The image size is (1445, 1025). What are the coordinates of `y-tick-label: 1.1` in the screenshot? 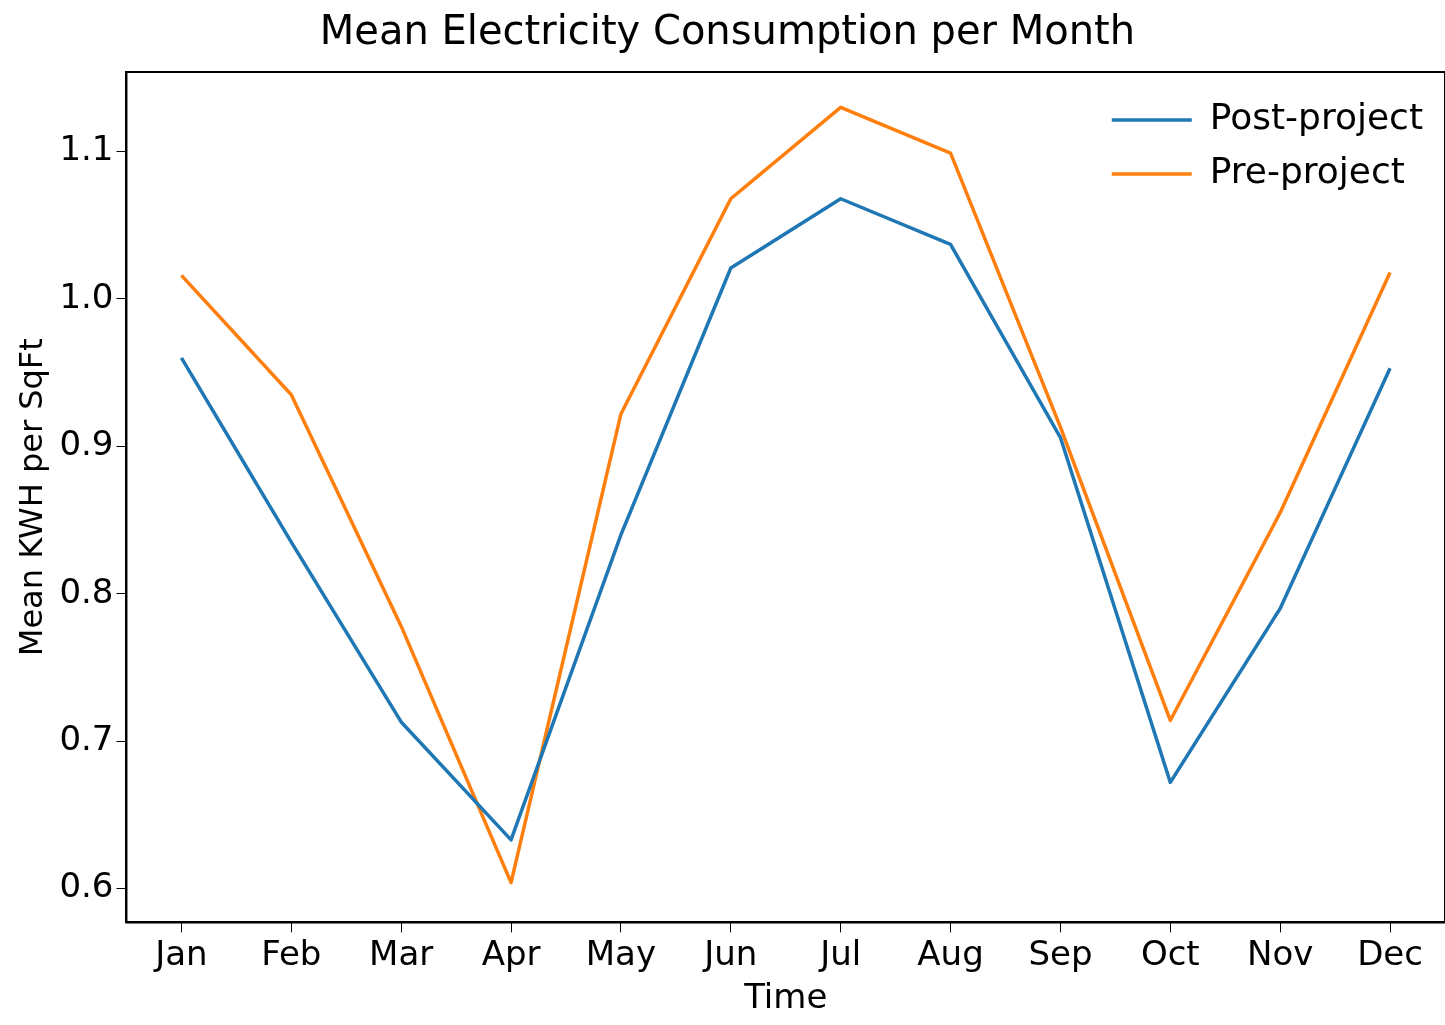 It's located at (86, 148).